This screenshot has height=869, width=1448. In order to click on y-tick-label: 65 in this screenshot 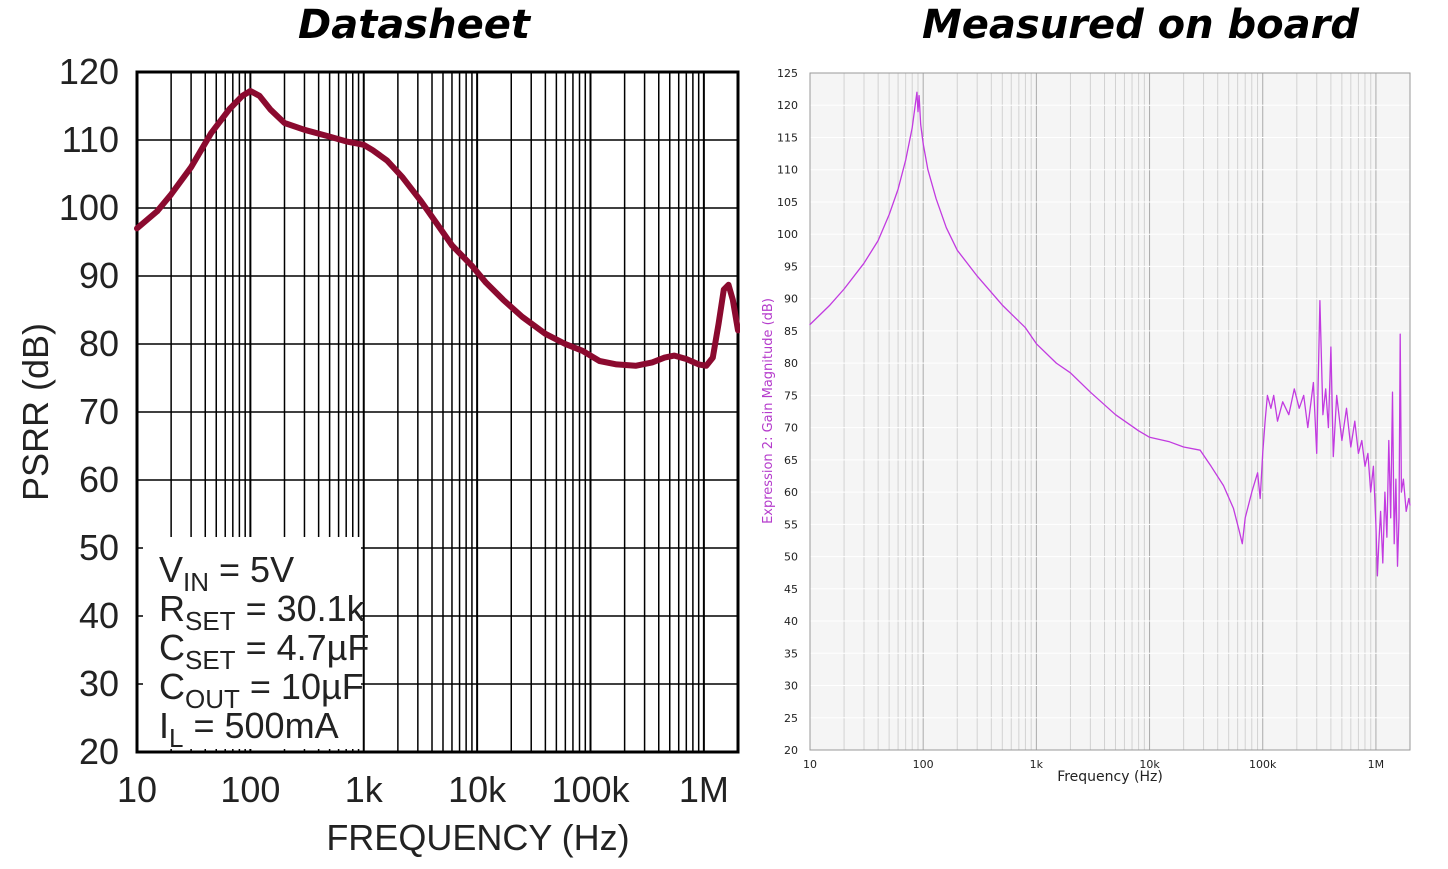, I will do `click(791, 460)`.